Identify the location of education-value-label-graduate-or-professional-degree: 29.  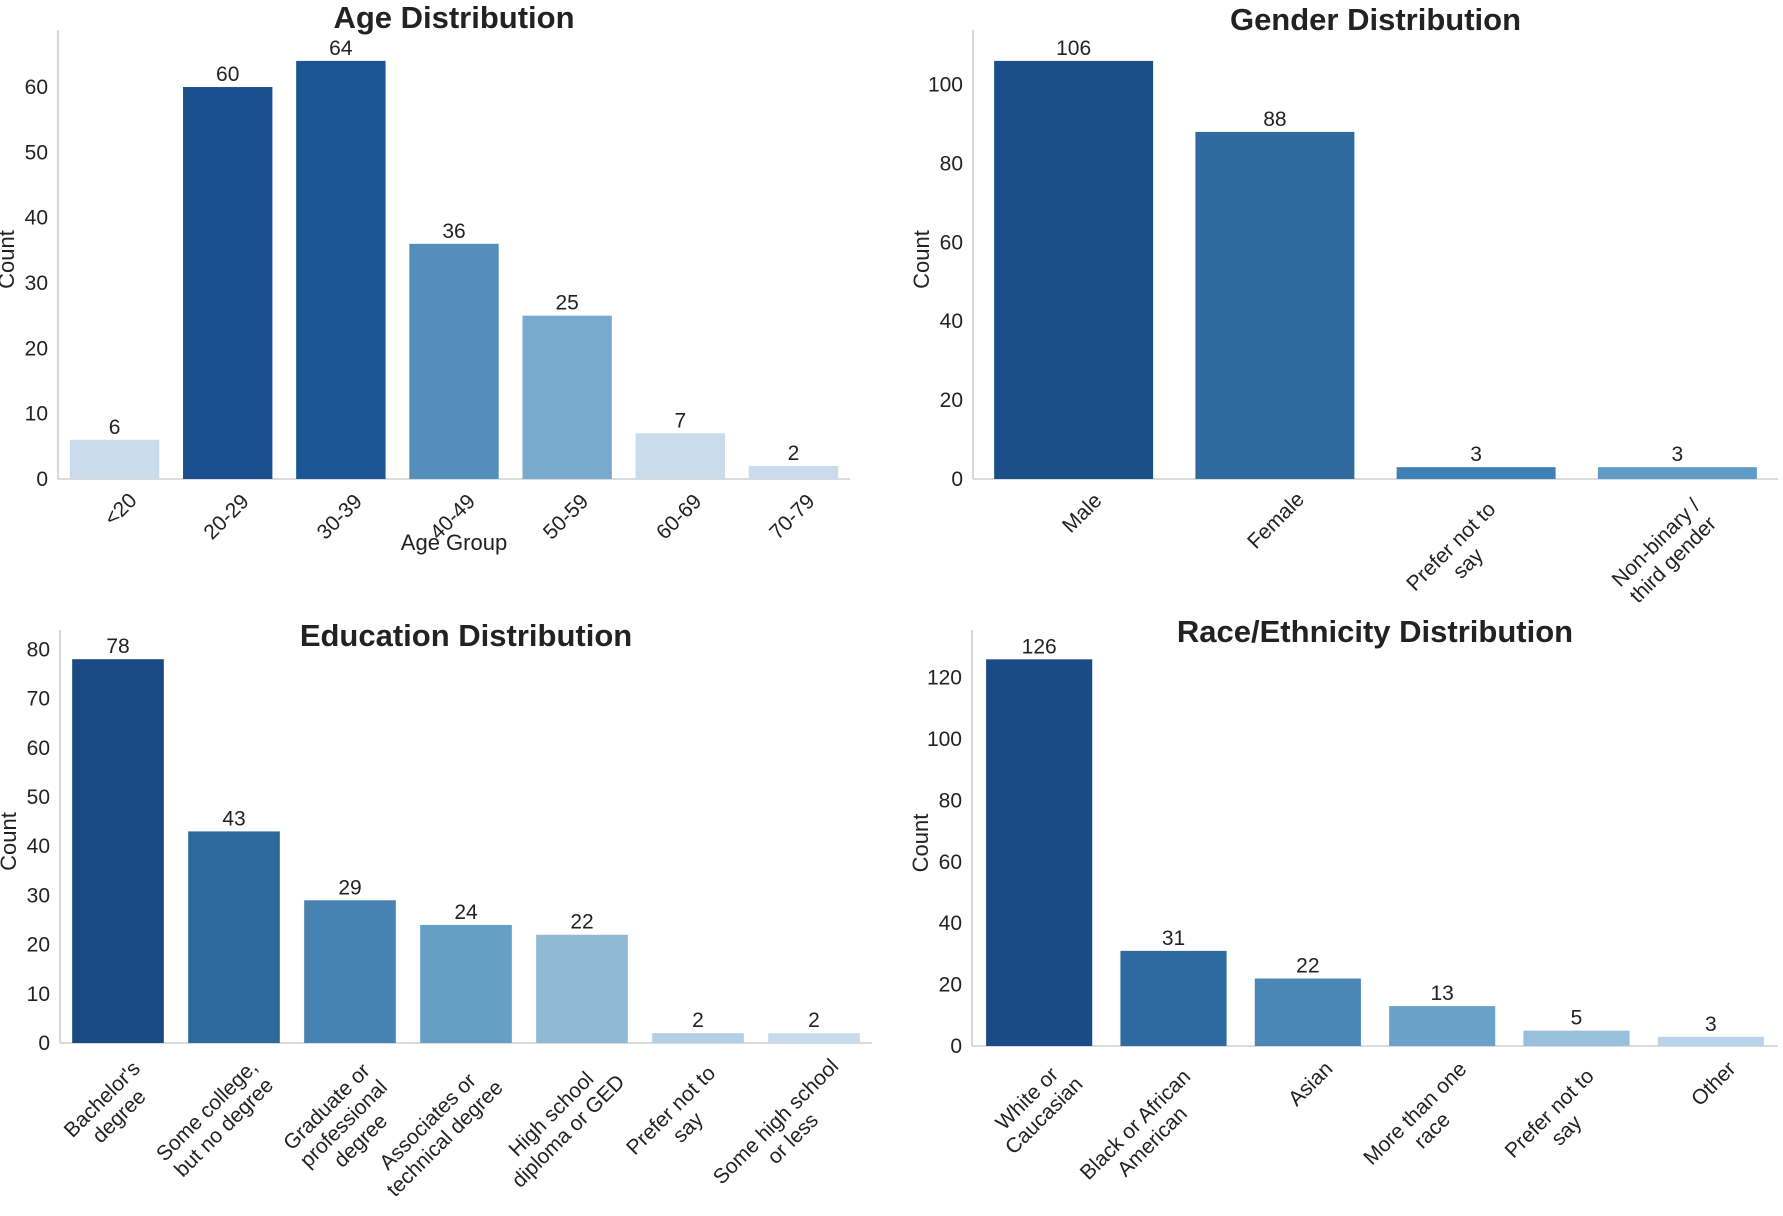
(349, 887).